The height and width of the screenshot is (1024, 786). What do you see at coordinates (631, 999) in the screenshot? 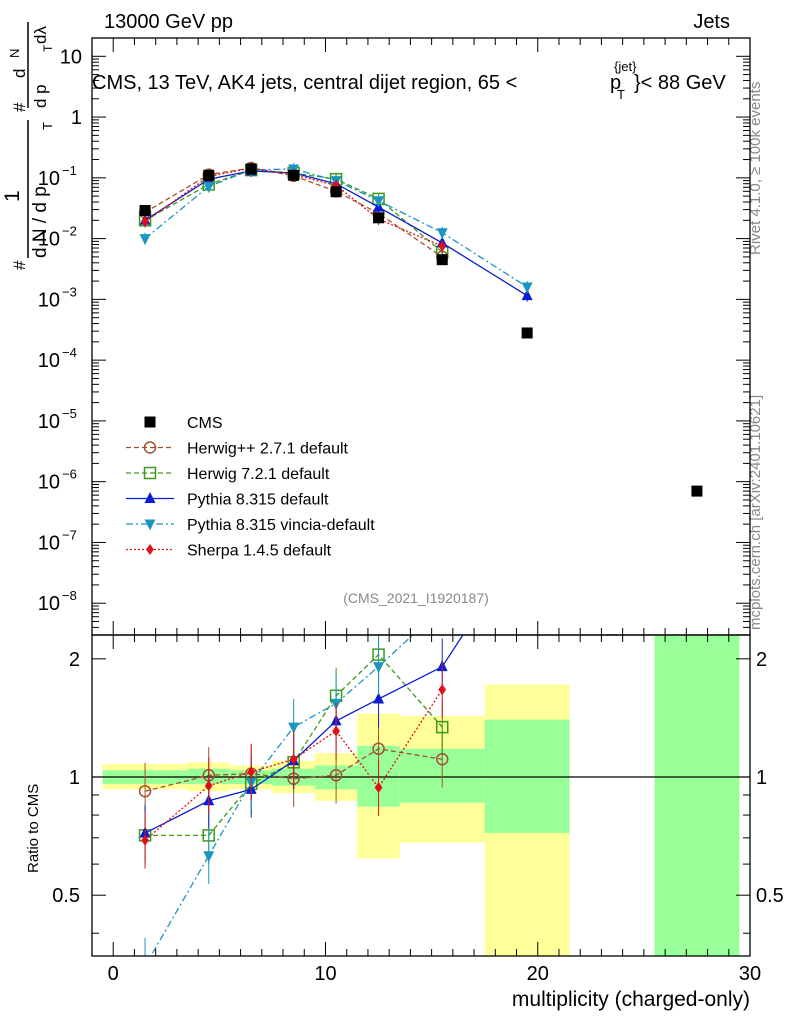
I see `x-axis-label: multiplicity (charged-only)` at bounding box center [631, 999].